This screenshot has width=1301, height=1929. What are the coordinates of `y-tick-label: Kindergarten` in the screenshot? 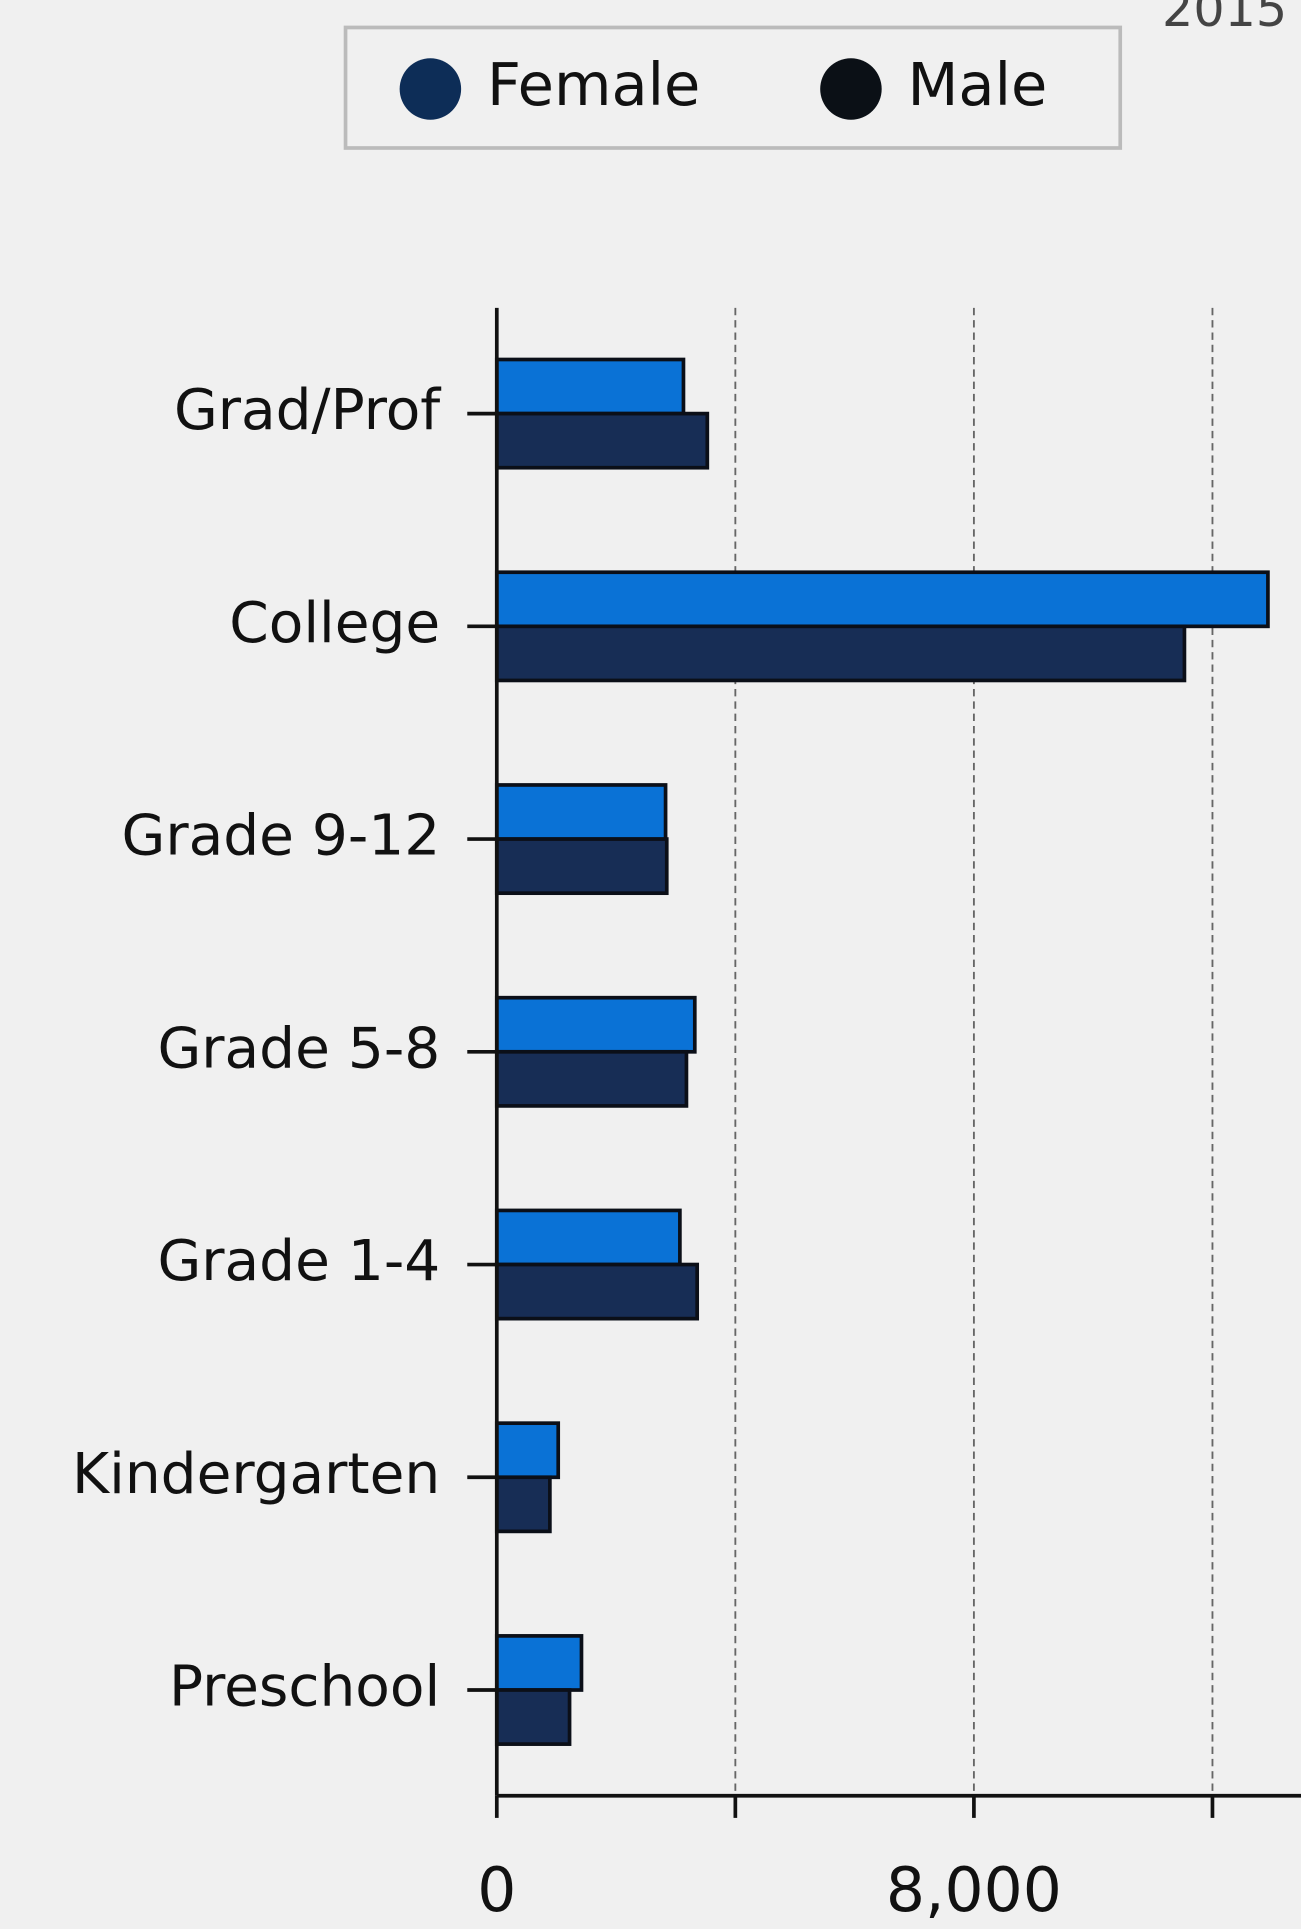 It's located at (256, 1474).